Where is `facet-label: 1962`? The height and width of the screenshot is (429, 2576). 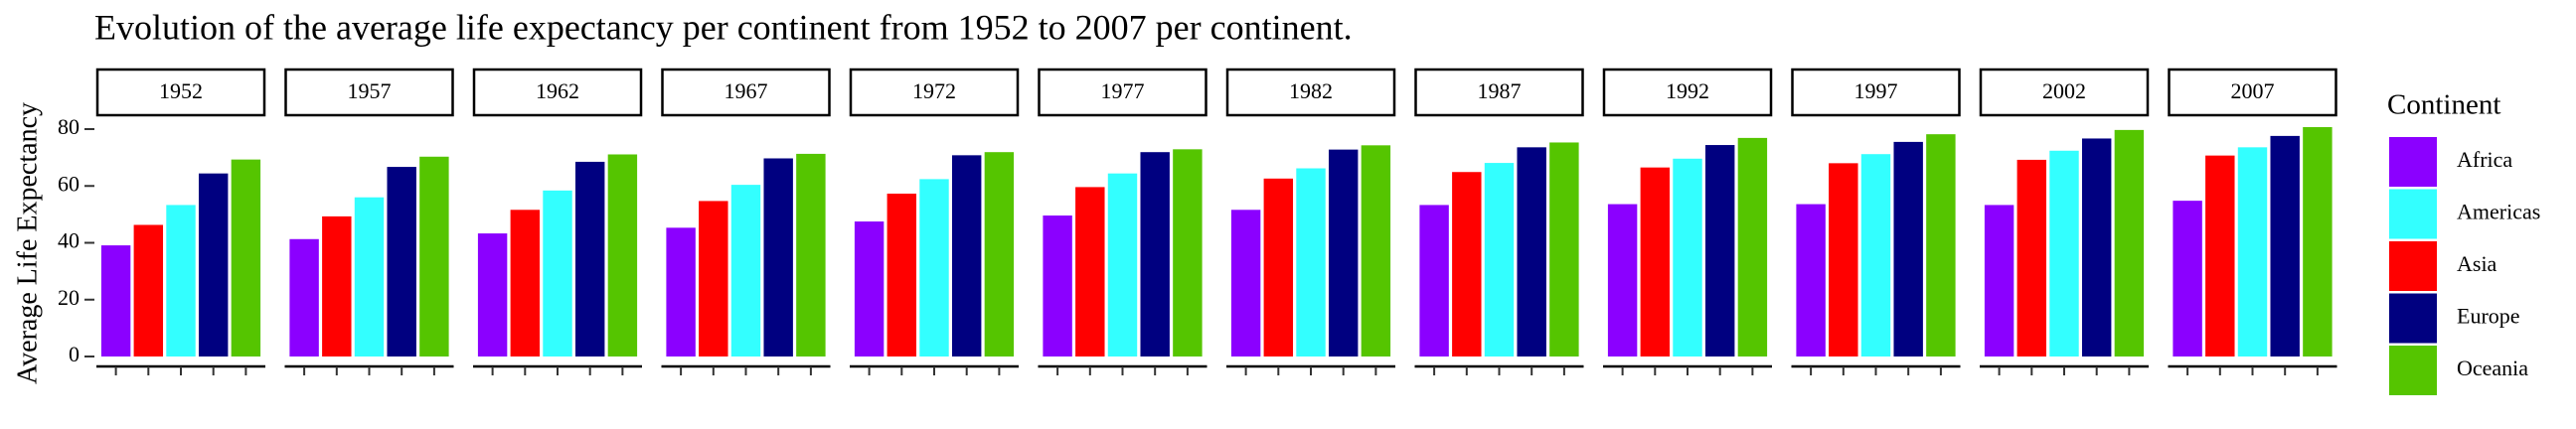 facet-label: 1962 is located at coordinates (557, 91).